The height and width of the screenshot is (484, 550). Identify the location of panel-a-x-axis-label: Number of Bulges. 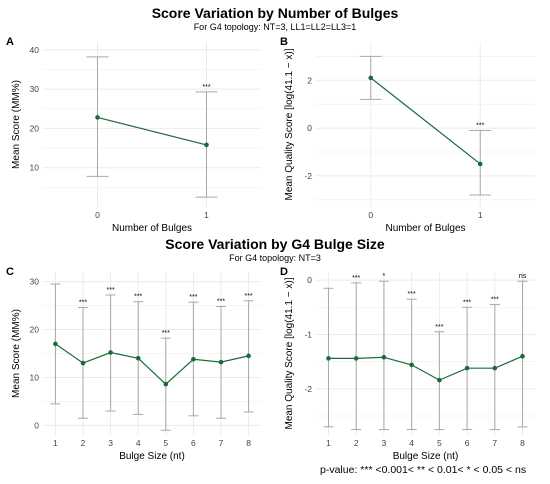
(152, 228).